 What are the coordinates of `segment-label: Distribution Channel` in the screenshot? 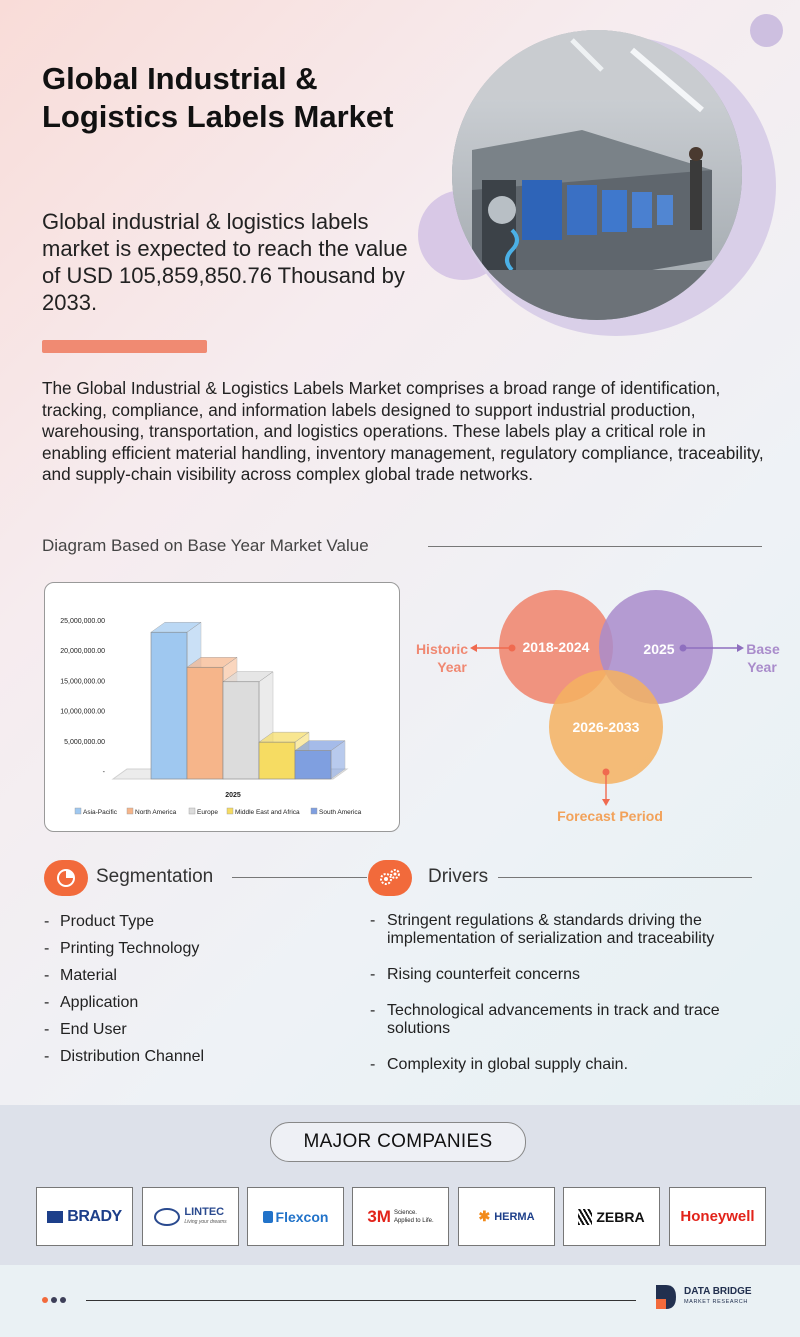 It's located at (132, 1056).